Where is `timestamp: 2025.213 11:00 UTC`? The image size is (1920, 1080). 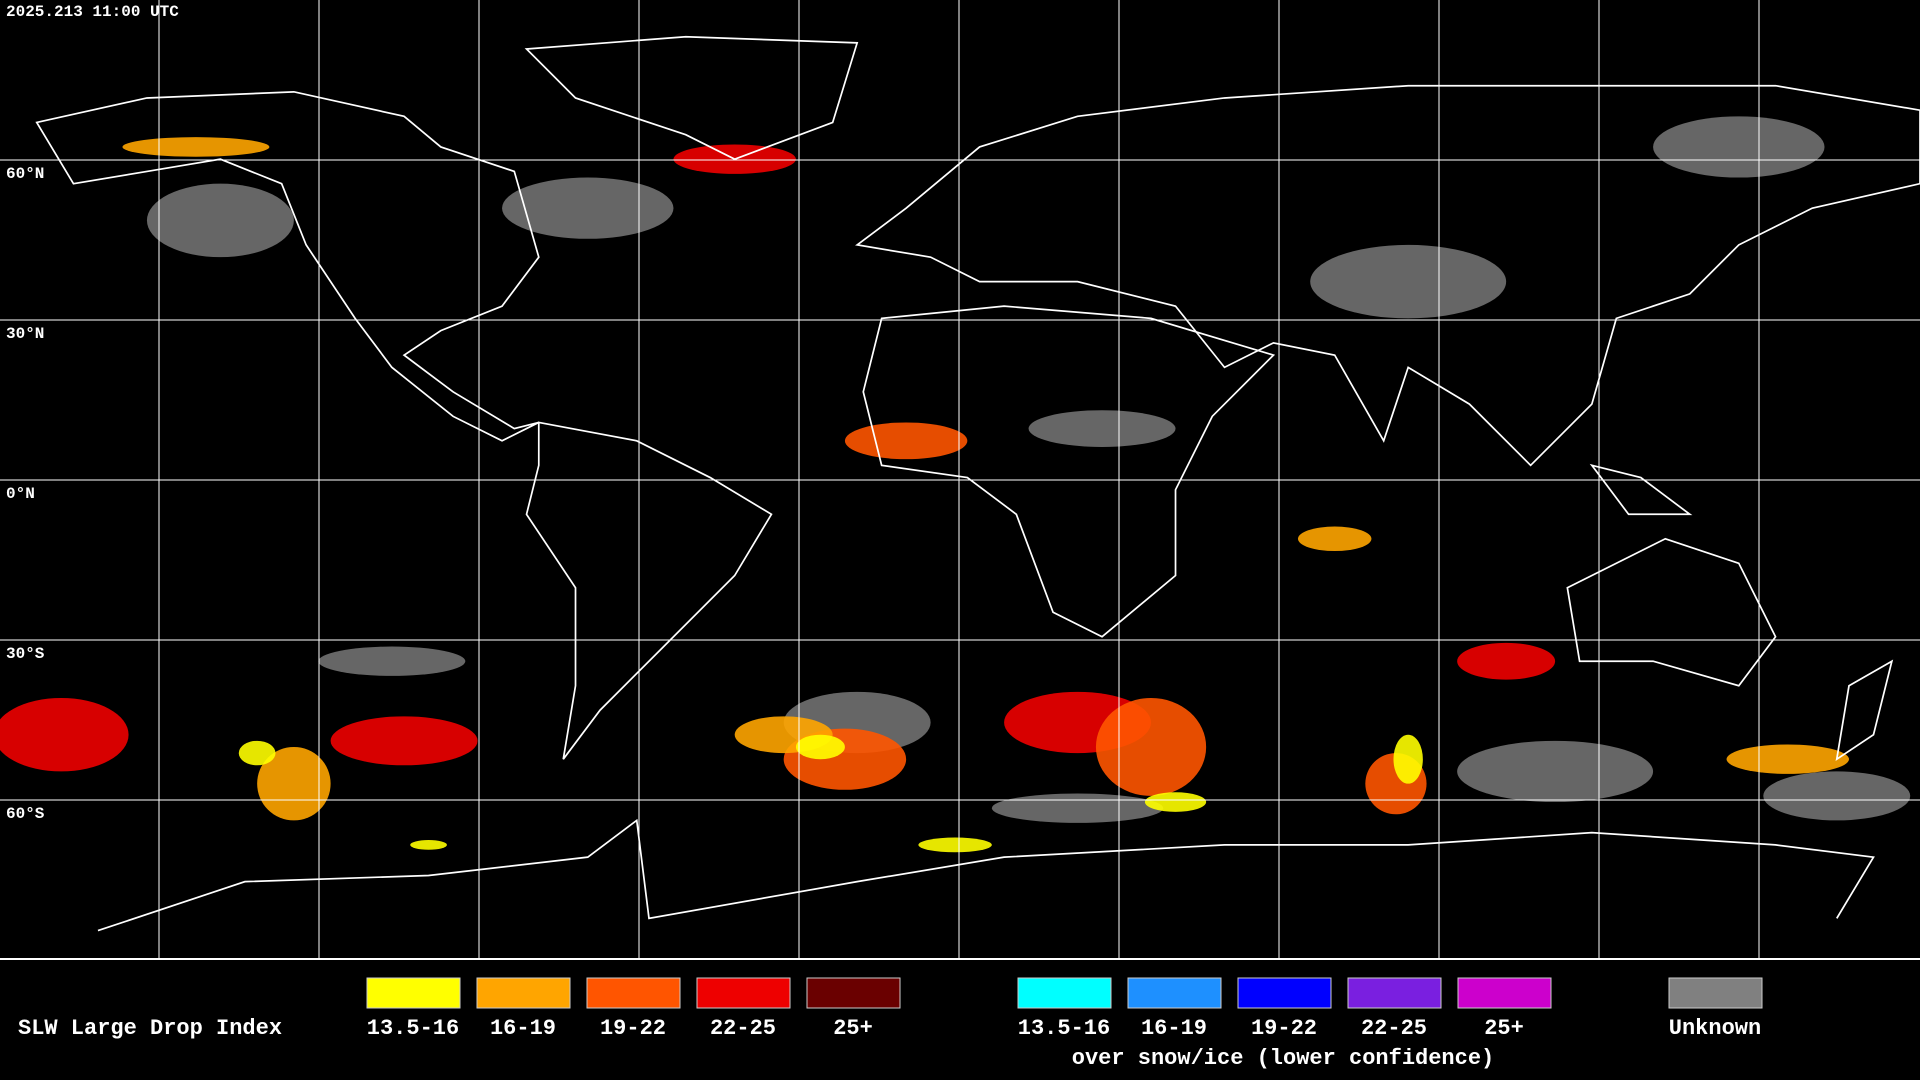 timestamp: 2025.213 11:00 UTC is located at coordinates (92, 12).